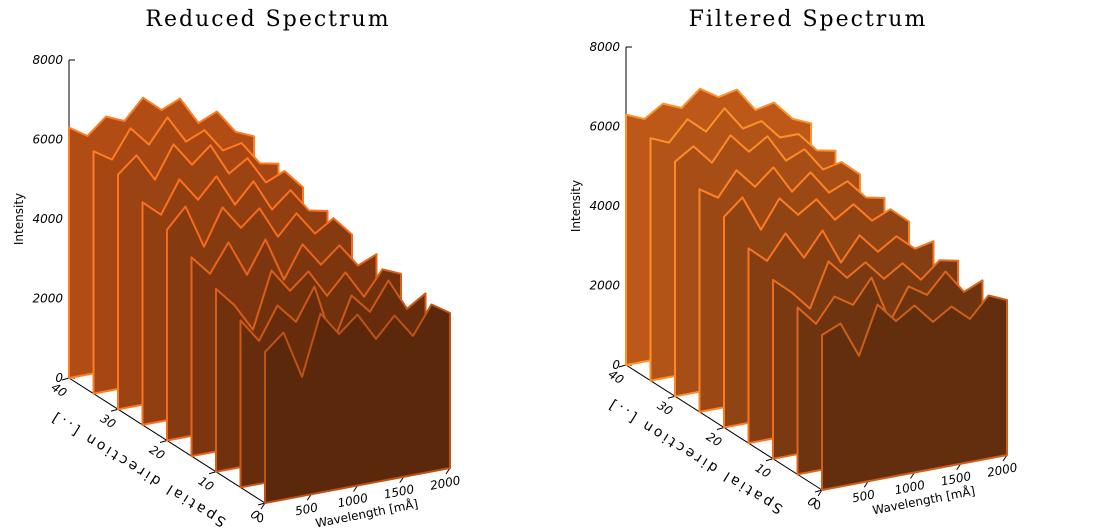  What do you see at coordinates (267, 19) in the screenshot?
I see `chart-title: Reduced Spectrum` at bounding box center [267, 19].